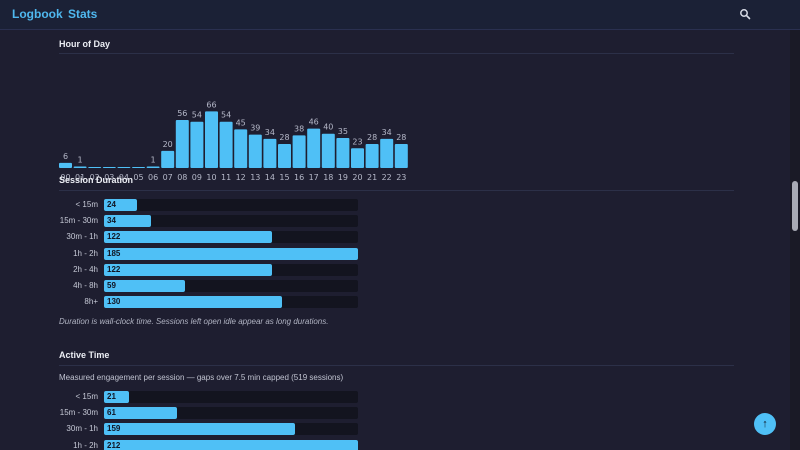  I want to click on hour-of-day-divider, so click(396, 53).